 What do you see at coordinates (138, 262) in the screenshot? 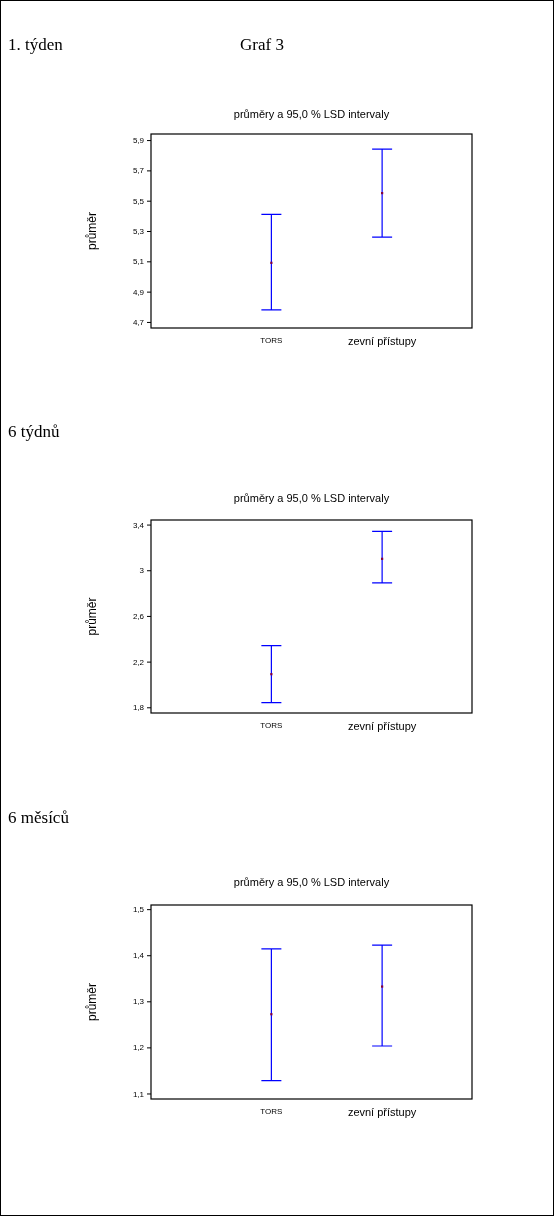
I see `y-tick-label: 5,1` at bounding box center [138, 262].